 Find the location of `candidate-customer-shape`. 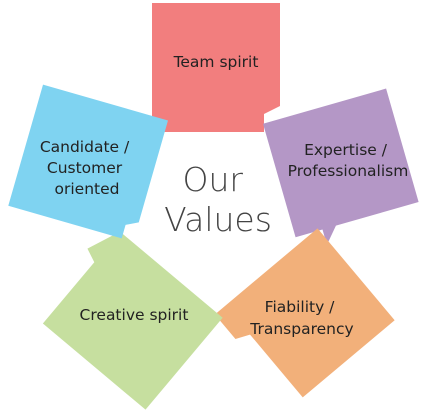

candidate-customer-shape is located at coordinates (88, 161).